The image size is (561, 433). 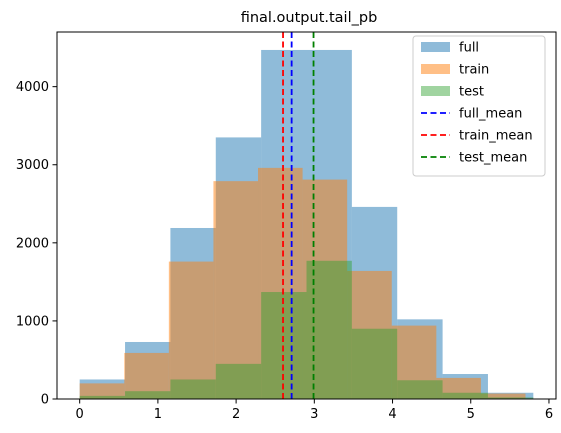 I want to click on legend-swatch-test, so click(x=435, y=91).